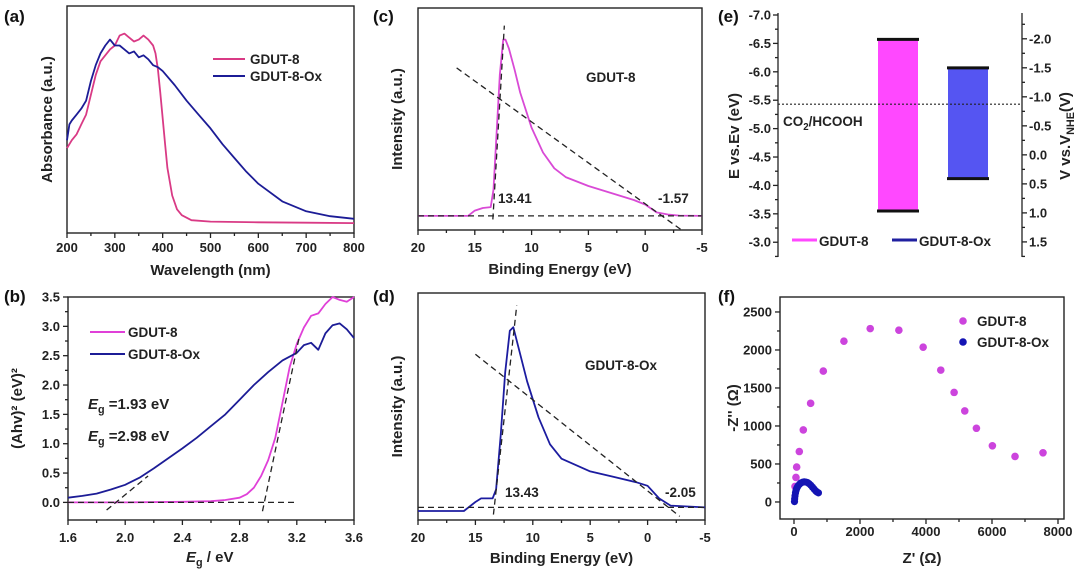 This screenshot has width=1080, height=575. I want to click on y-tick-label: 2500, so click(757, 311).